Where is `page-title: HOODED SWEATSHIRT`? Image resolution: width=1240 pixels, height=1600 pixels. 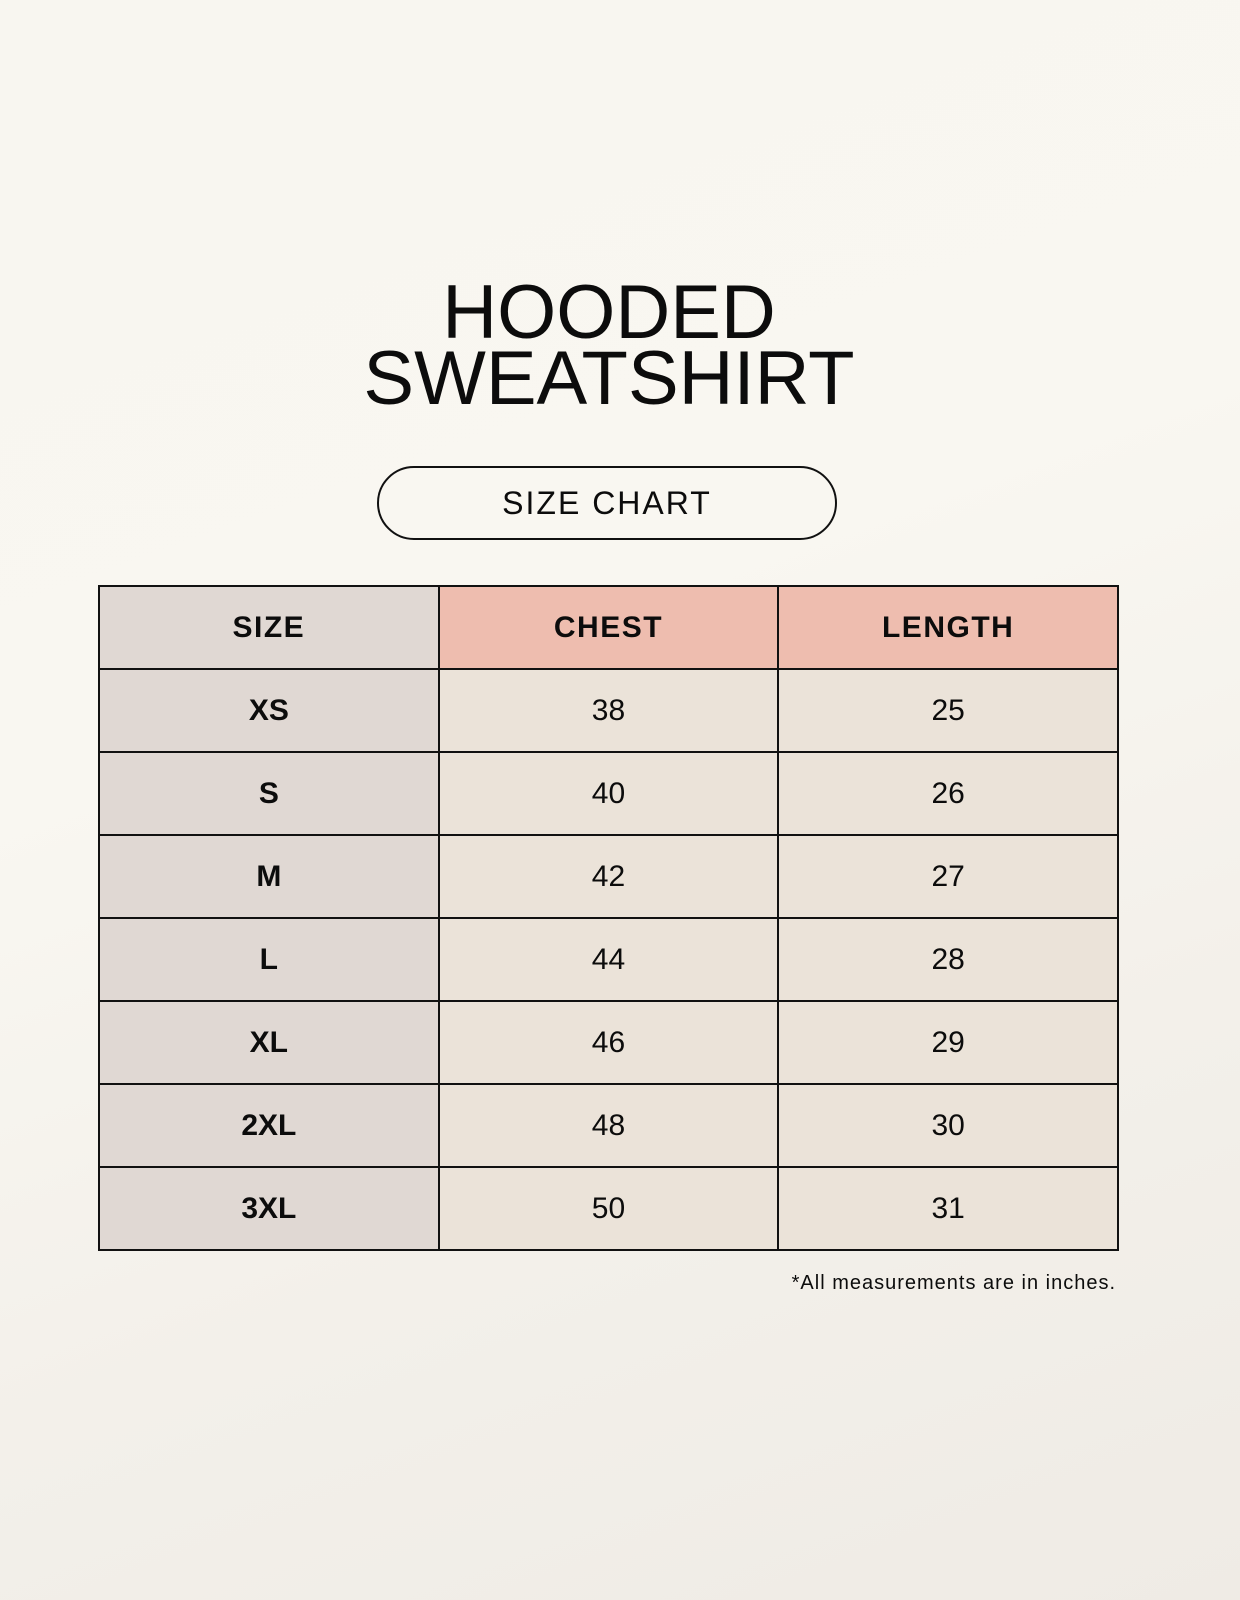 page-title: HOODED SWEATSHIRT is located at coordinates (609, 345).